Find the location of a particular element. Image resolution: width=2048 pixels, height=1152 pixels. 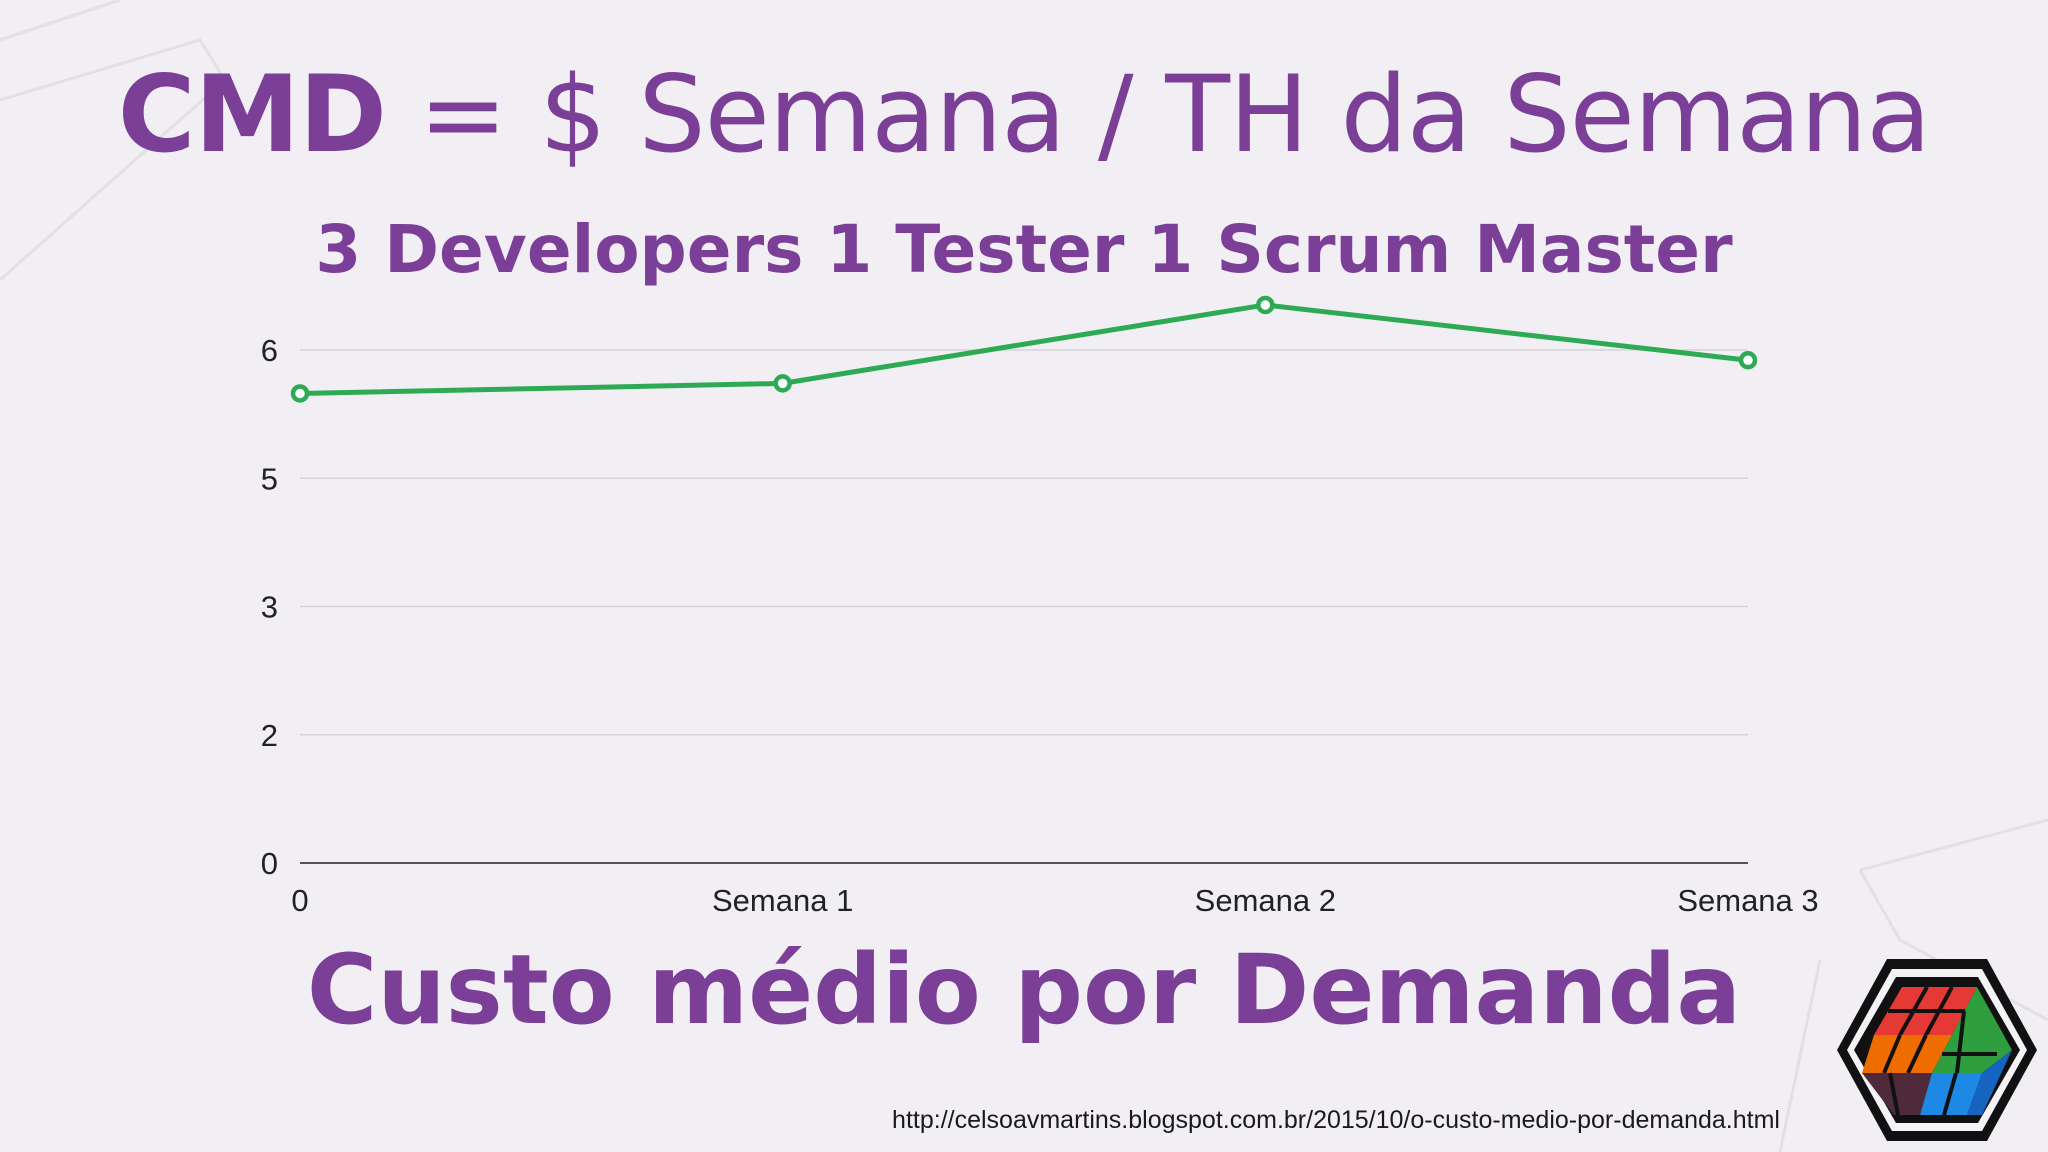

x-tick-label: Semana 1 is located at coordinates (782, 900).